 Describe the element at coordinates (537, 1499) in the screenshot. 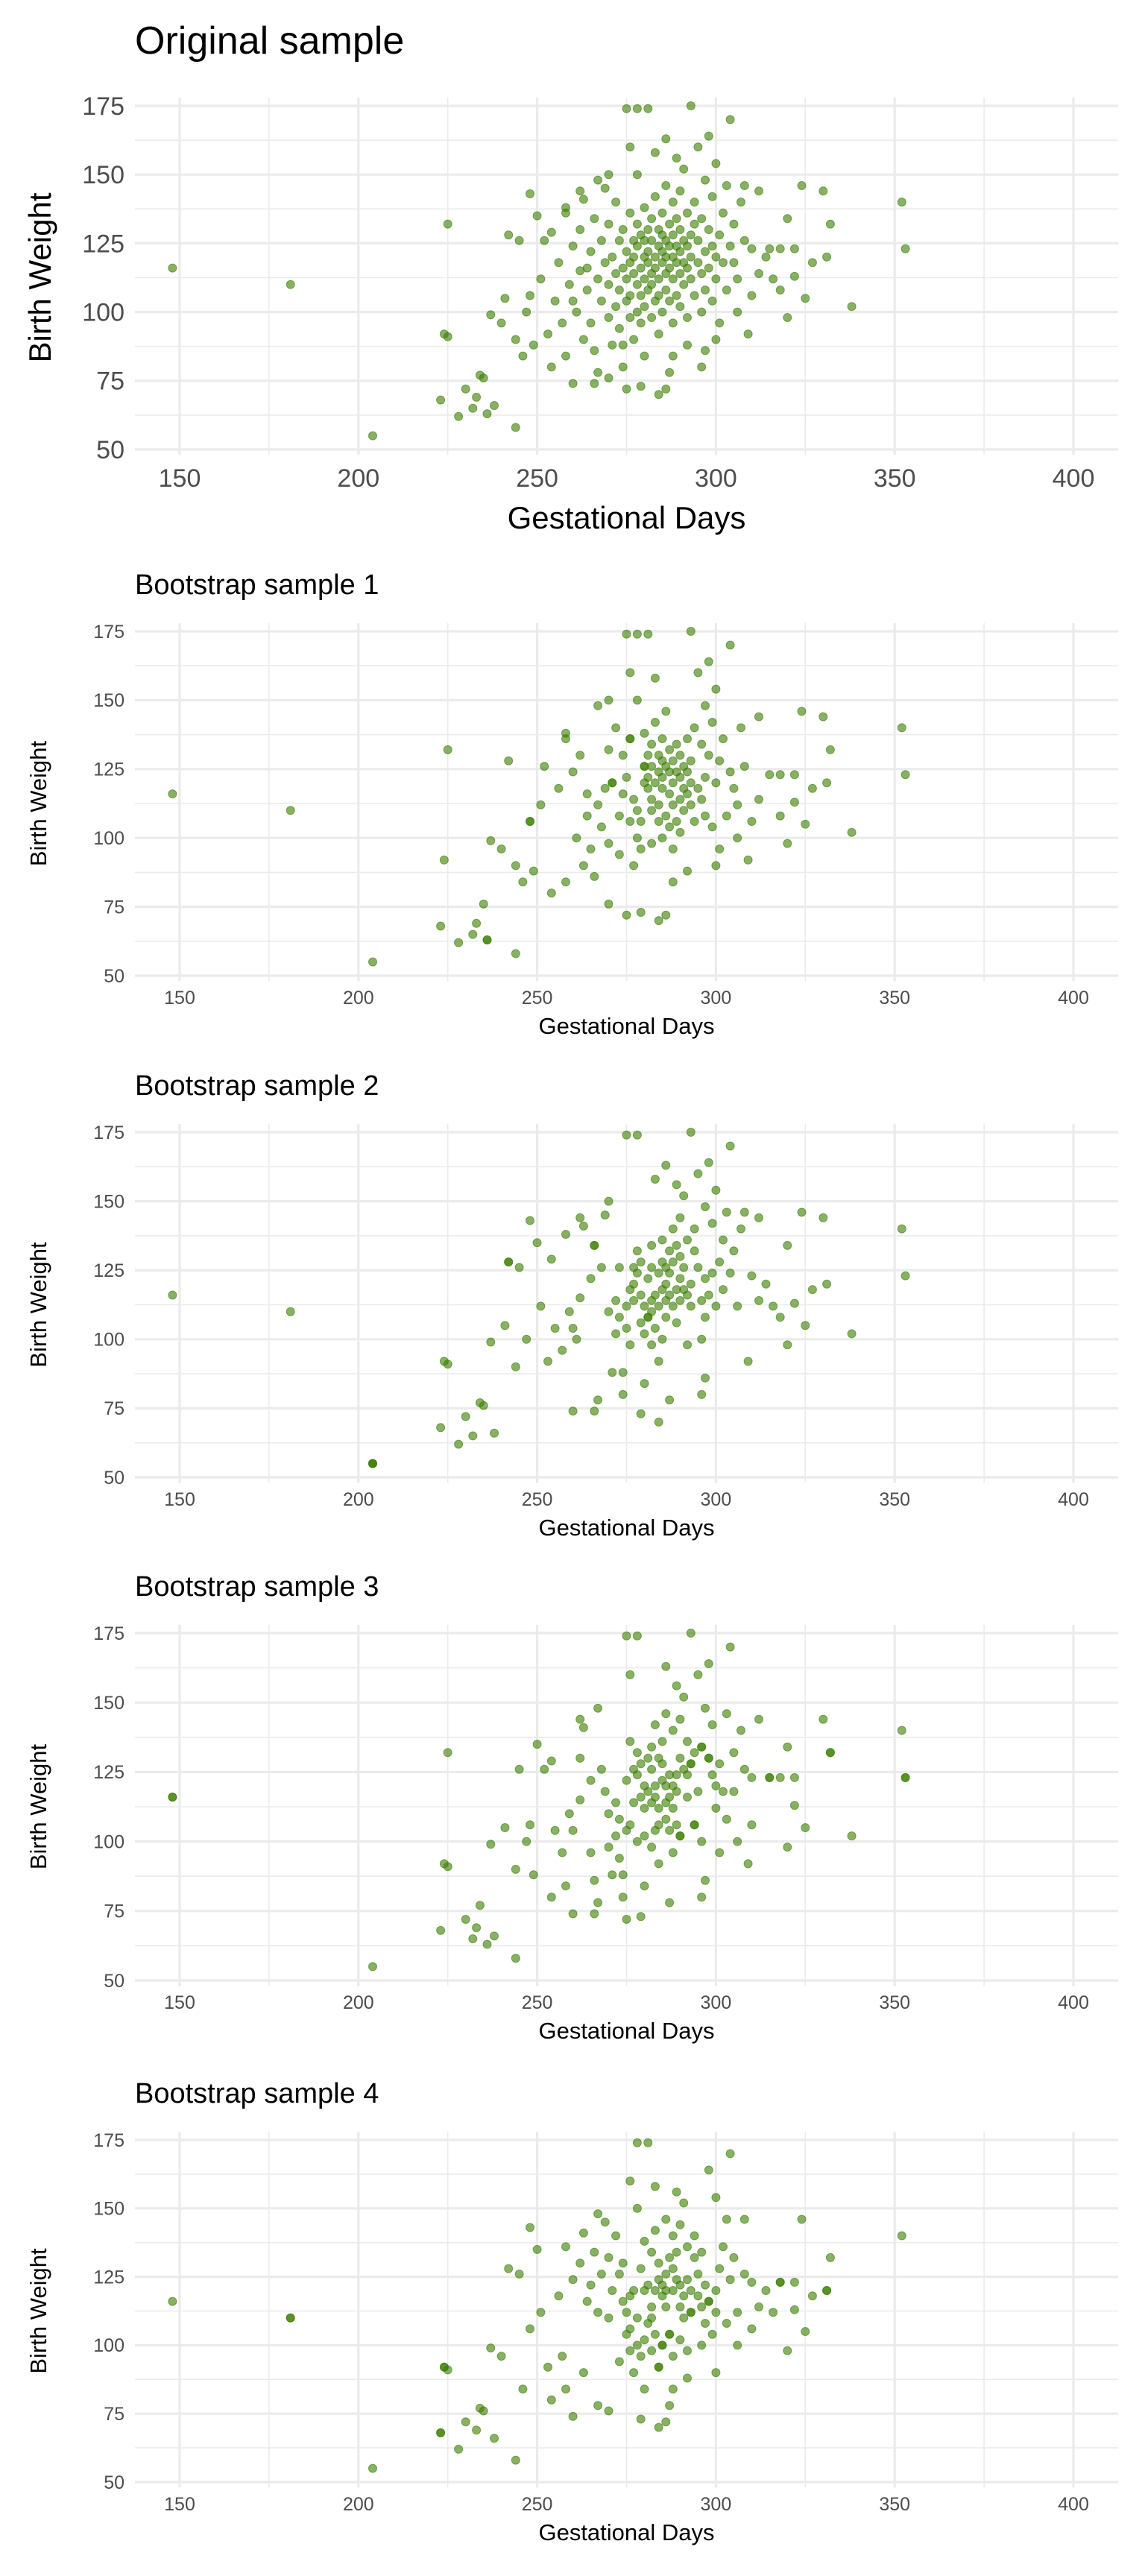

I see `x-tick-label: 250` at that location.